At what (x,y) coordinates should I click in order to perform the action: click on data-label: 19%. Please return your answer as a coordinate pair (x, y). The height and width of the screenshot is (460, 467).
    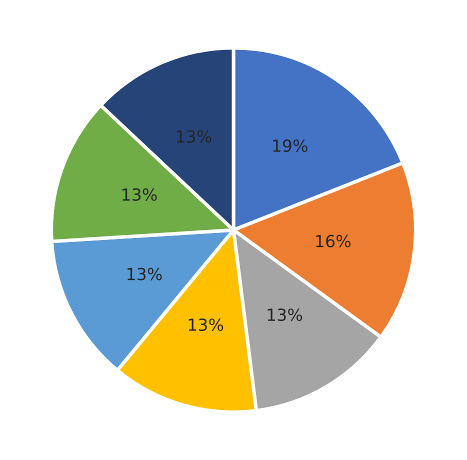
    Looking at the image, I should click on (290, 145).